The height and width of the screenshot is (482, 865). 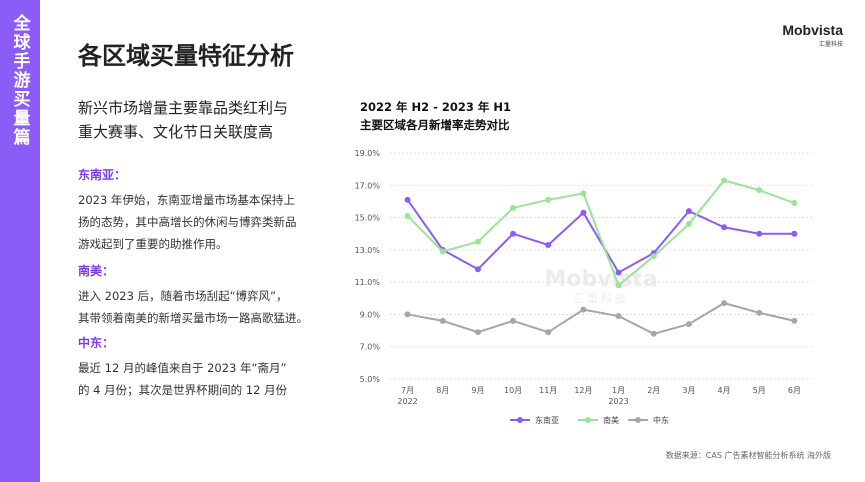 I want to click on watermark-text: Mobvista, so click(x=600, y=279).